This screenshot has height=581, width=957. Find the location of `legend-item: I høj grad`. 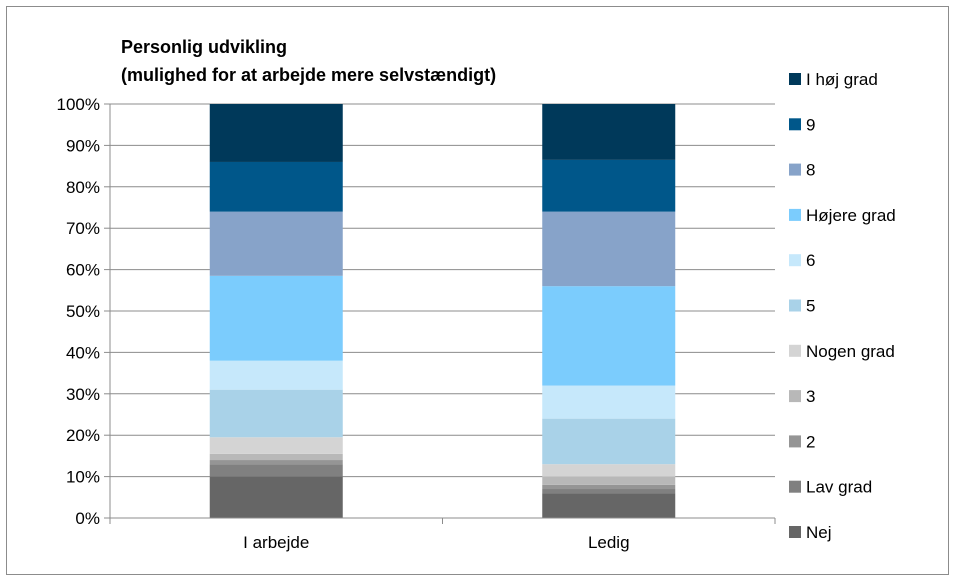

legend-item: I høj grad is located at coordinates (833, 79).